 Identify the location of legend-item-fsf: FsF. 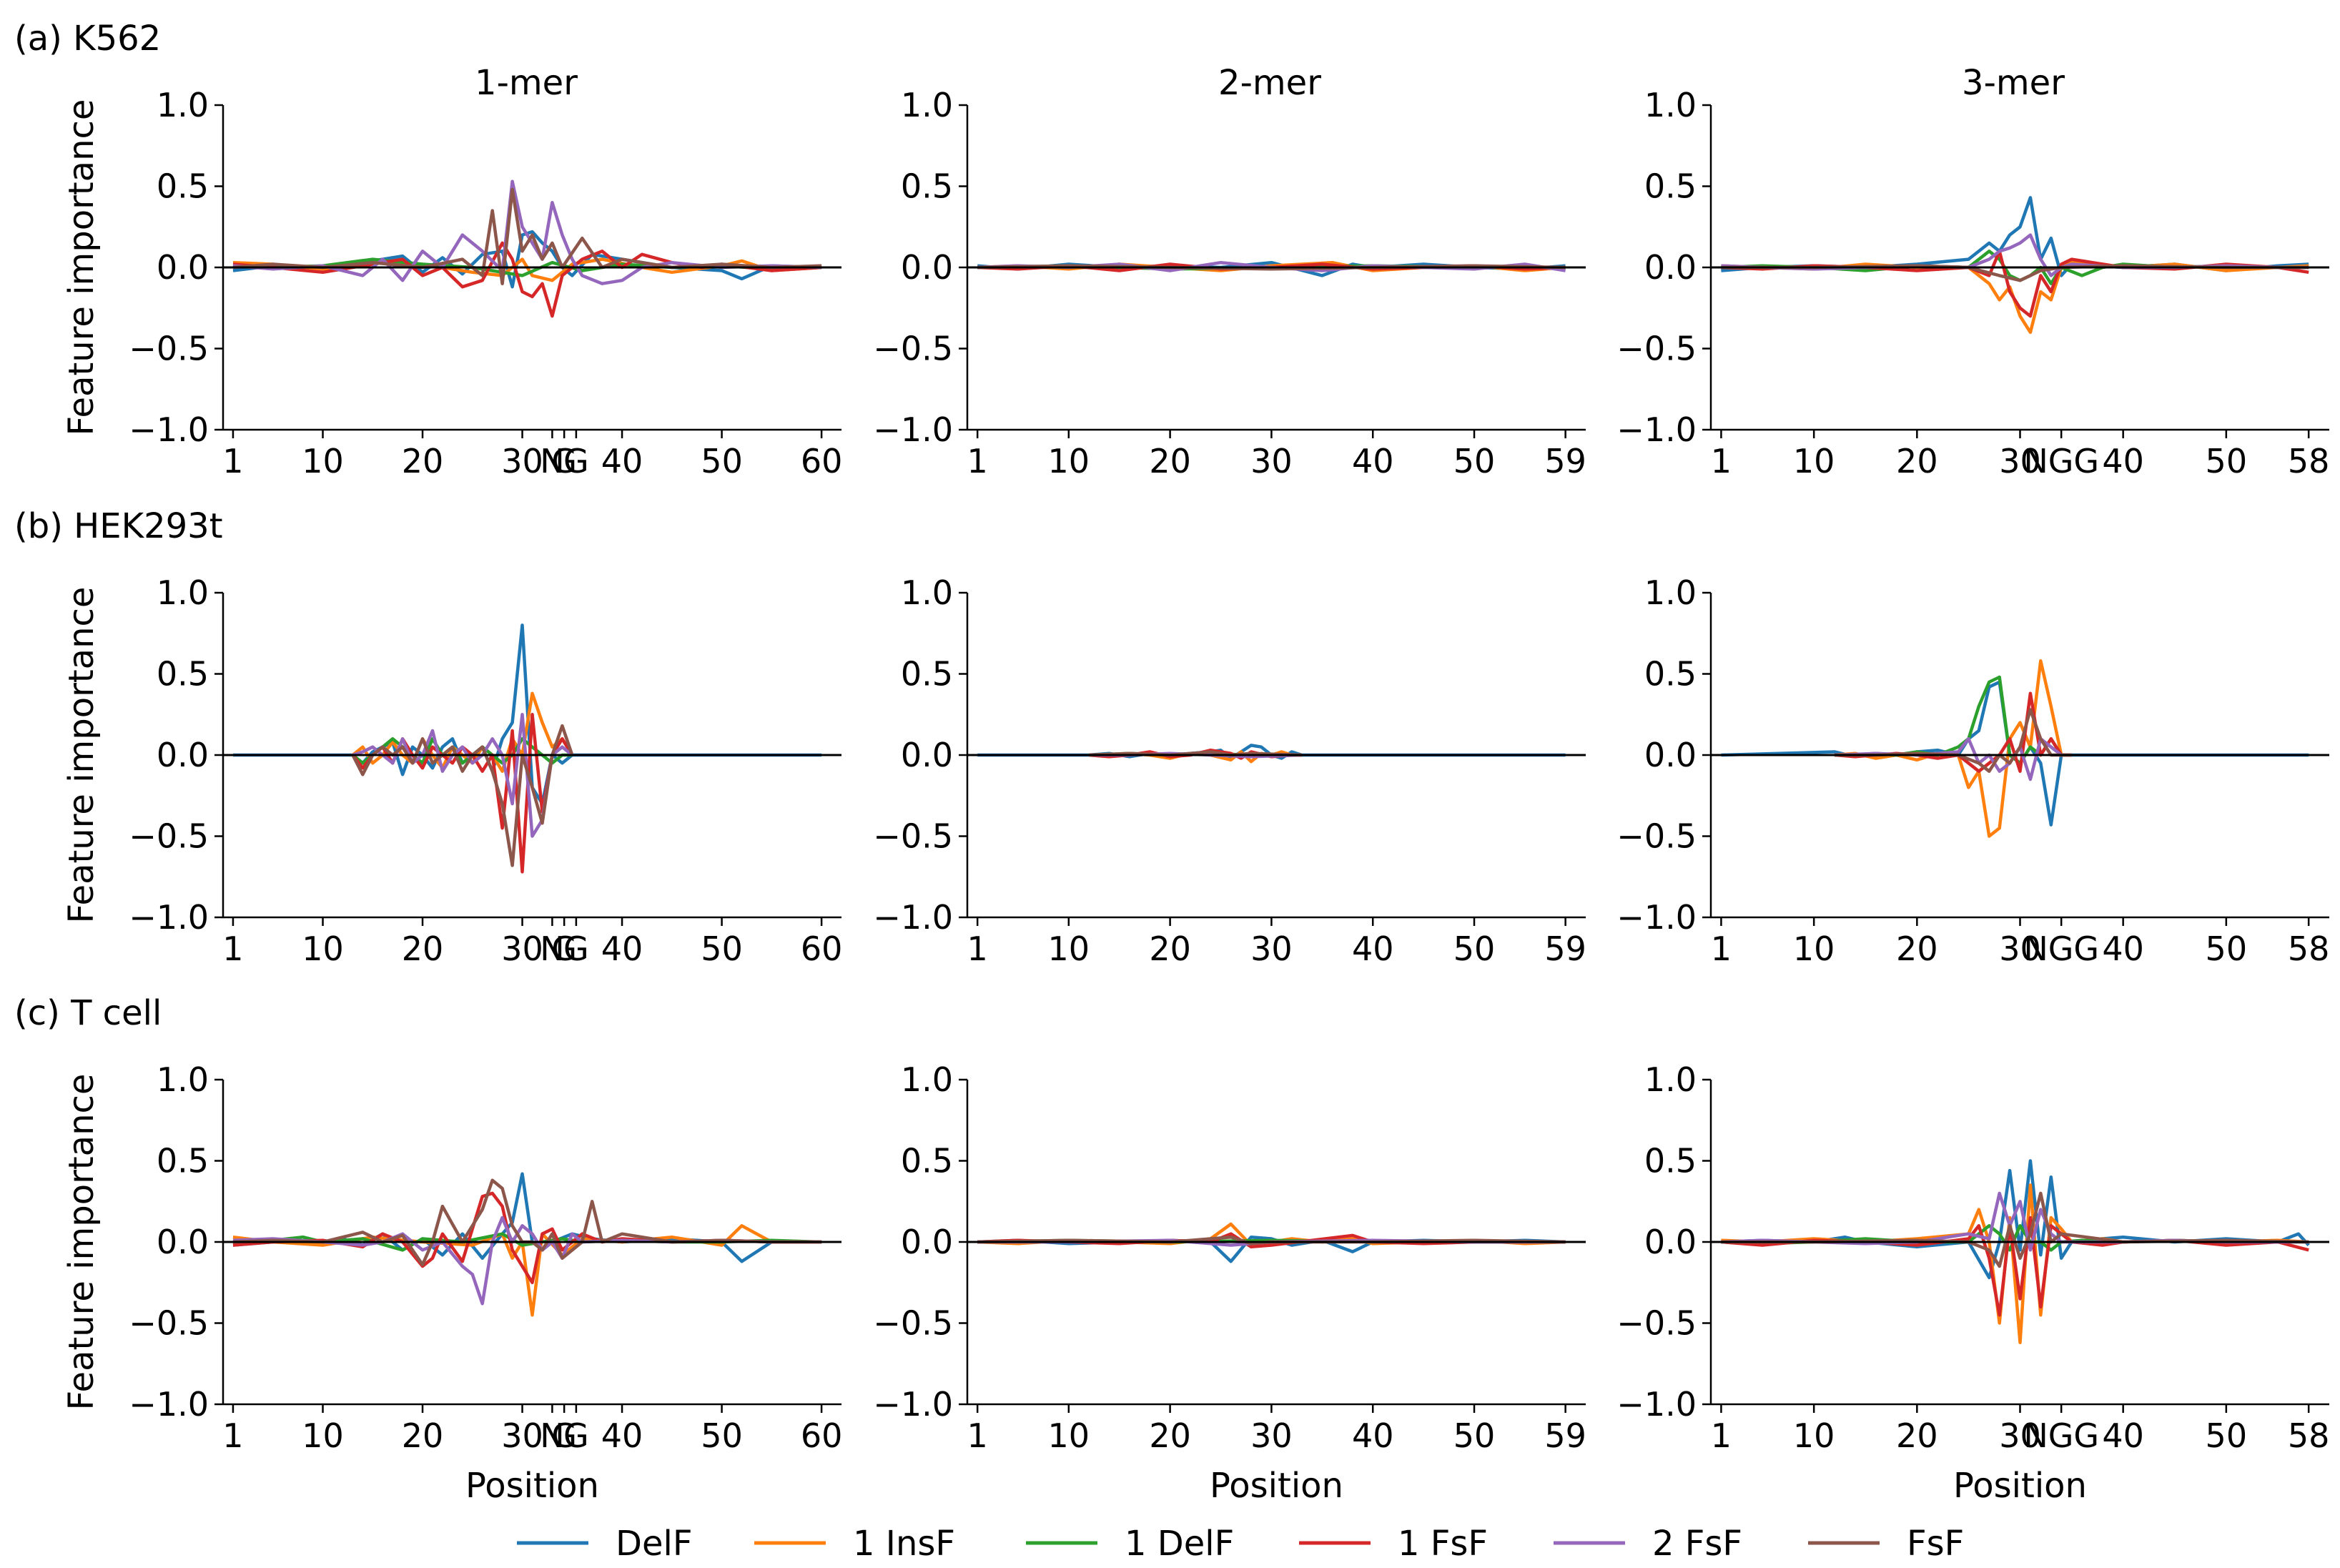
(1886, 1544).